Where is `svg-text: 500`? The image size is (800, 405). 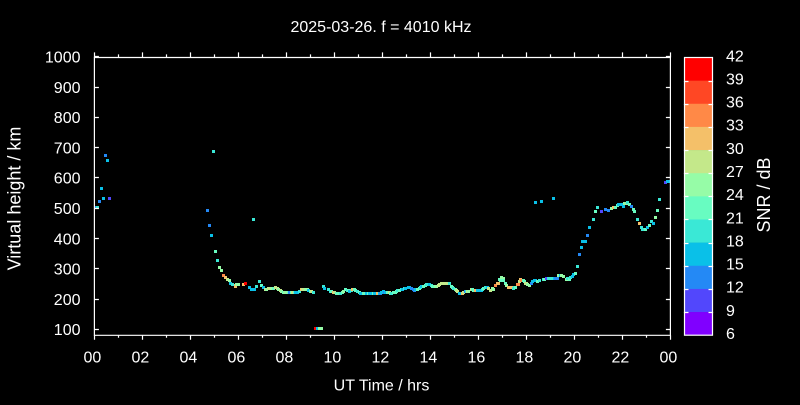
svg-text: 500 is located at coordinates (67, 209).